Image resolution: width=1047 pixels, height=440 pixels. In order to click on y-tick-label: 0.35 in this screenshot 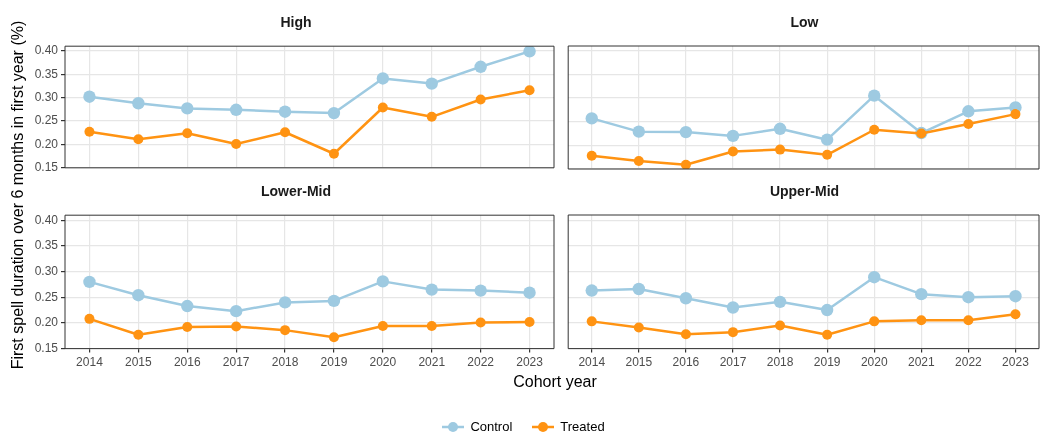, I will do `click(46, 73)`.